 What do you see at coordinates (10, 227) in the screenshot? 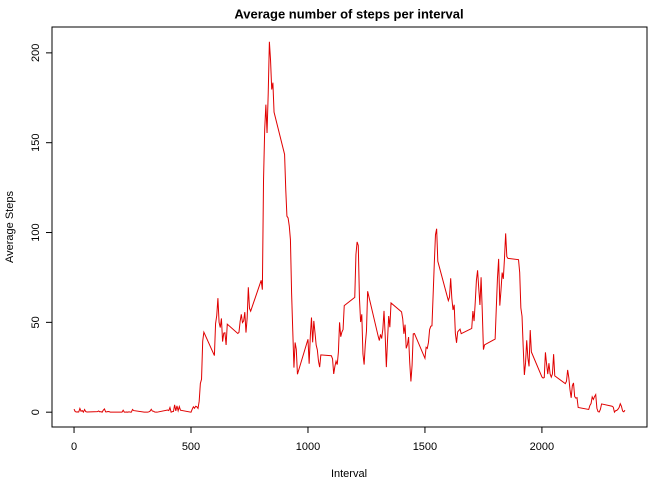
I see `y-axis-label: Average Steps` at bounding box center [10, 227].